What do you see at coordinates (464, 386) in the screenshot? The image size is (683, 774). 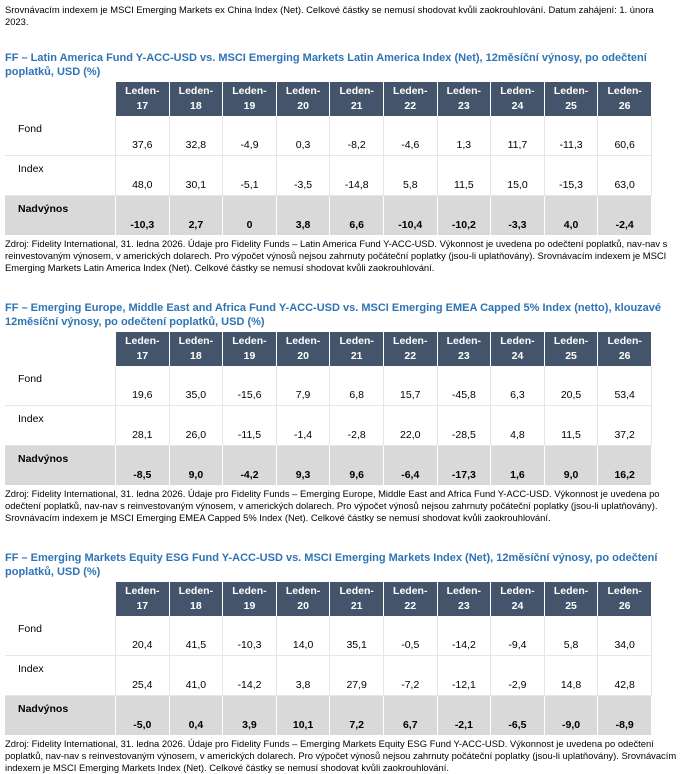 I see `value-cell: -45,8` at bounding box center [464, 386].